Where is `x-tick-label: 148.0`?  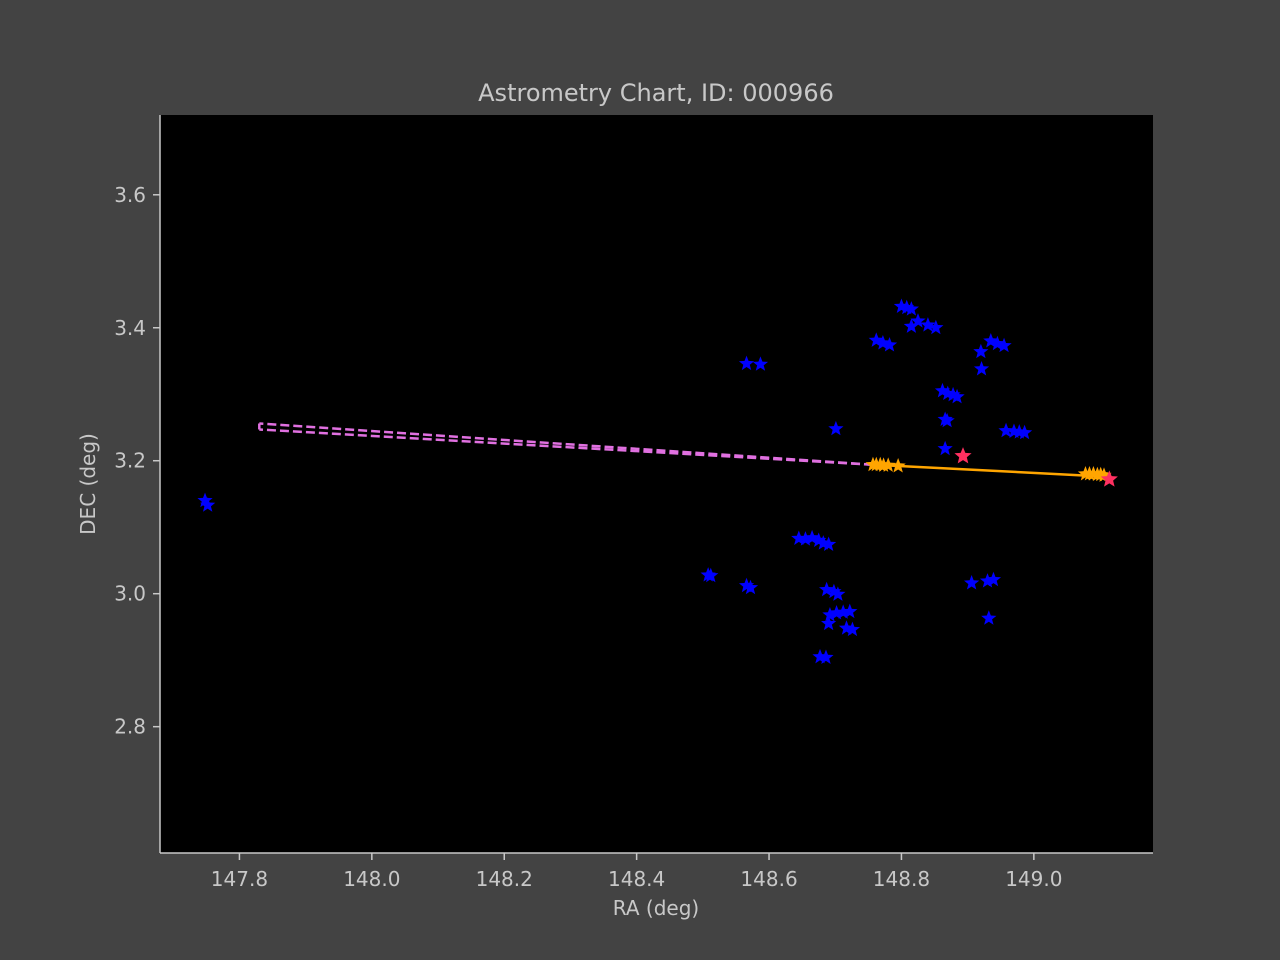 x-tick-label: 148.0 is located at coordinates (371, 879).